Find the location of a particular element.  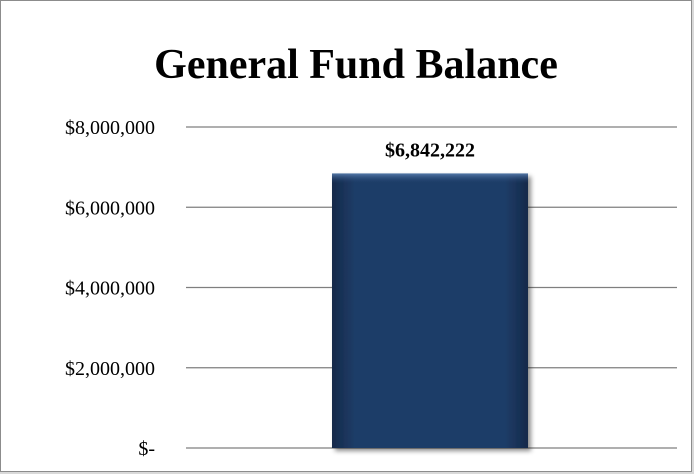

chart-title: General Fund Balance is located at coordinates (356, 65).